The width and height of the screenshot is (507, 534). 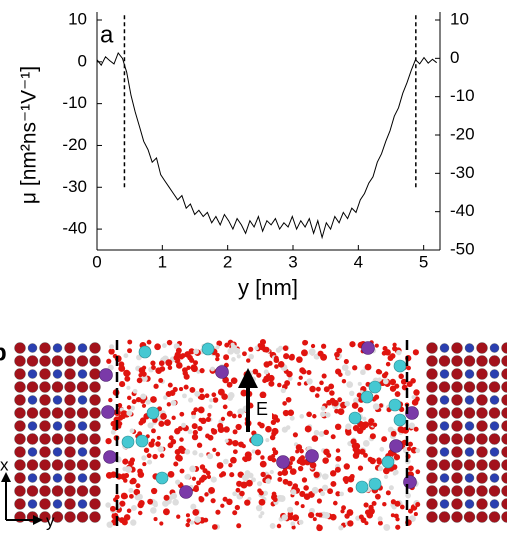 I want to click on x-tick-label: 1, so click(x=162, y=261).